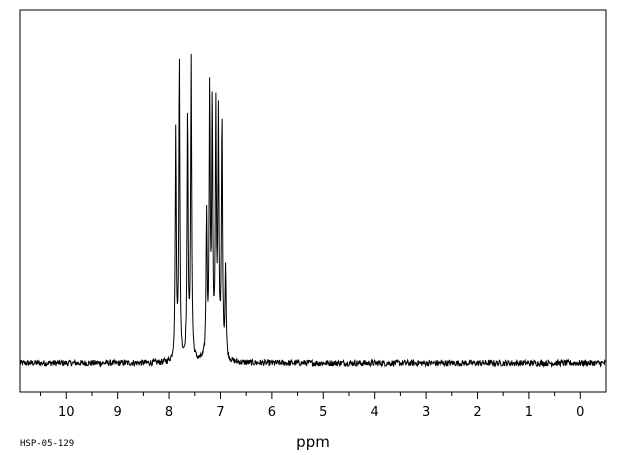 The height and width of the screenshot is (455, 620). What do you see at coordinates (313, 442) in the screenshot?
I see `x-axis-title: ppm` at bounding box center [313, 442].